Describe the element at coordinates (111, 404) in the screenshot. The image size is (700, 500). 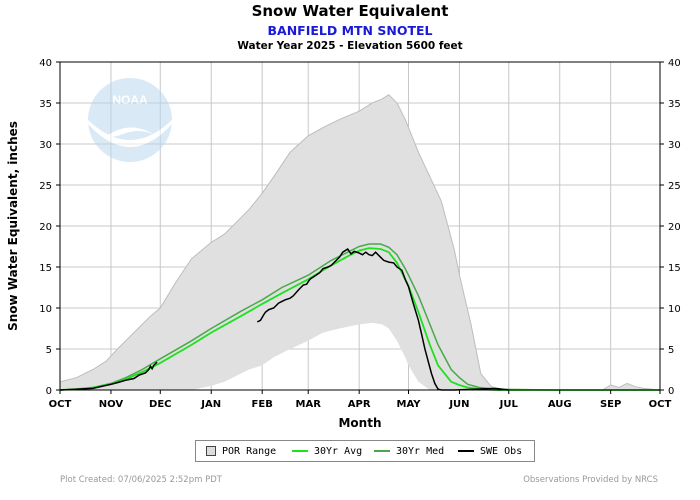
I see `x-tick-label: NOV` at that location.